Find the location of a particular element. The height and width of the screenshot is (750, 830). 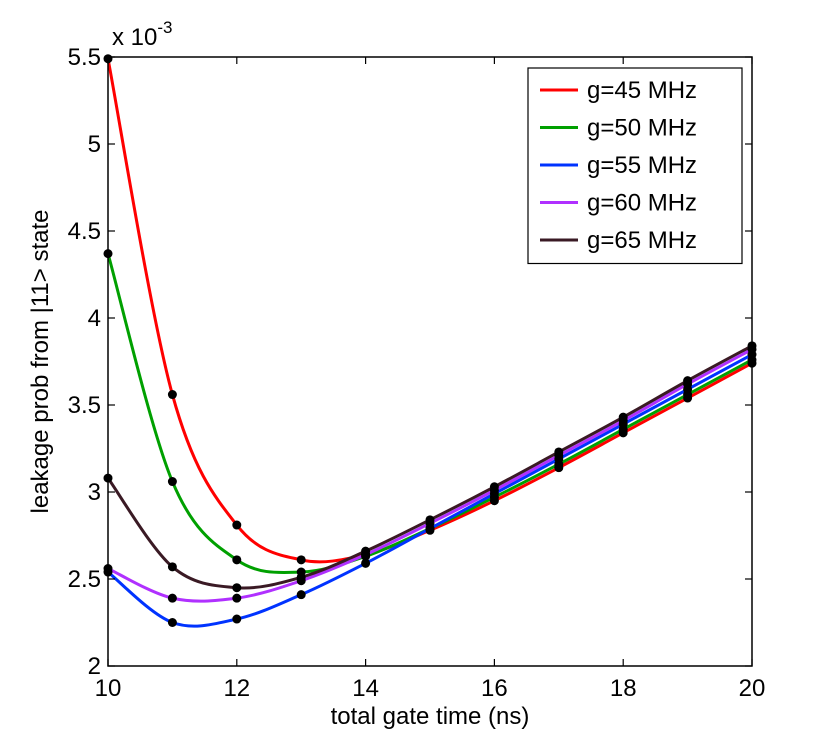

legend-entry-label: g=65 MHz is located at coordinates (642, 240).